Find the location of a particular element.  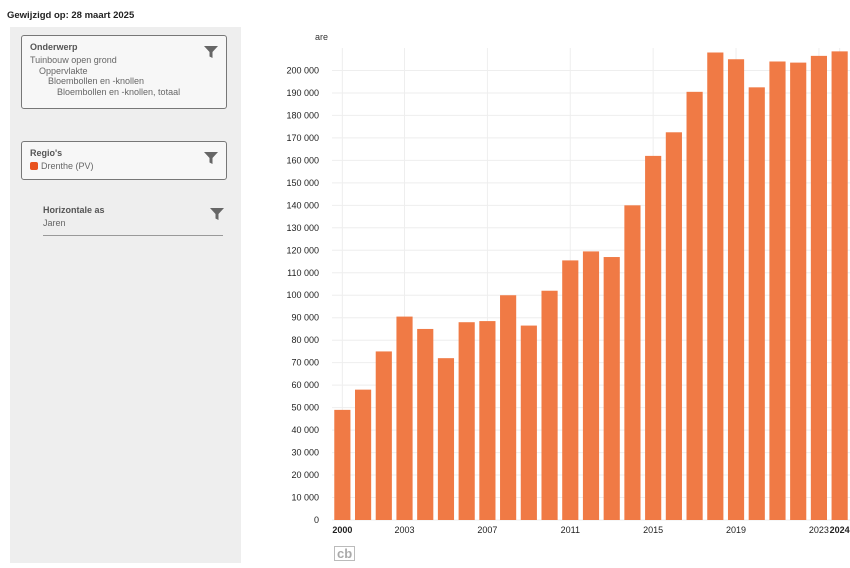

bar-2002 is located at coordinates (383, 435).